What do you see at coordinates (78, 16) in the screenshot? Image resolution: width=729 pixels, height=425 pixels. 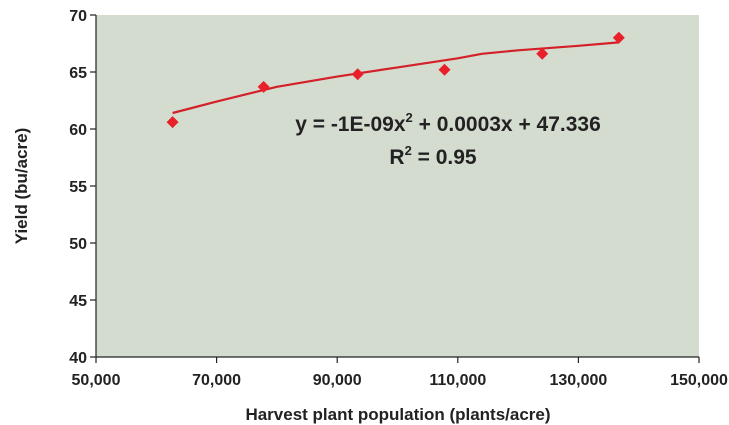 I see `y-tick-label: 70` at bounding box center [78, 16].